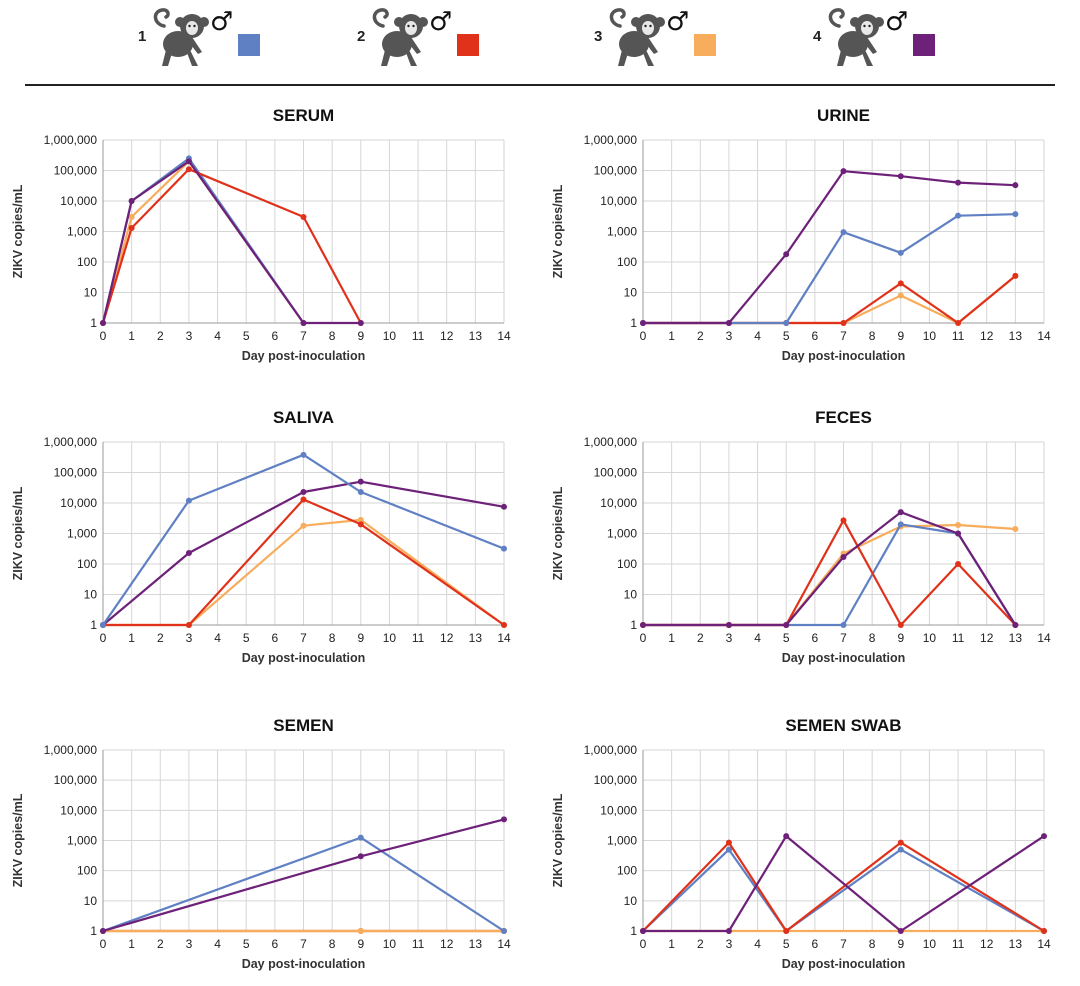 The width and height of the screenshot is (1080, 986). What do you see at coordinates (815, 638) in the screenshot?
I see `x-tick-label: 6` at bounding box center [815, 638].